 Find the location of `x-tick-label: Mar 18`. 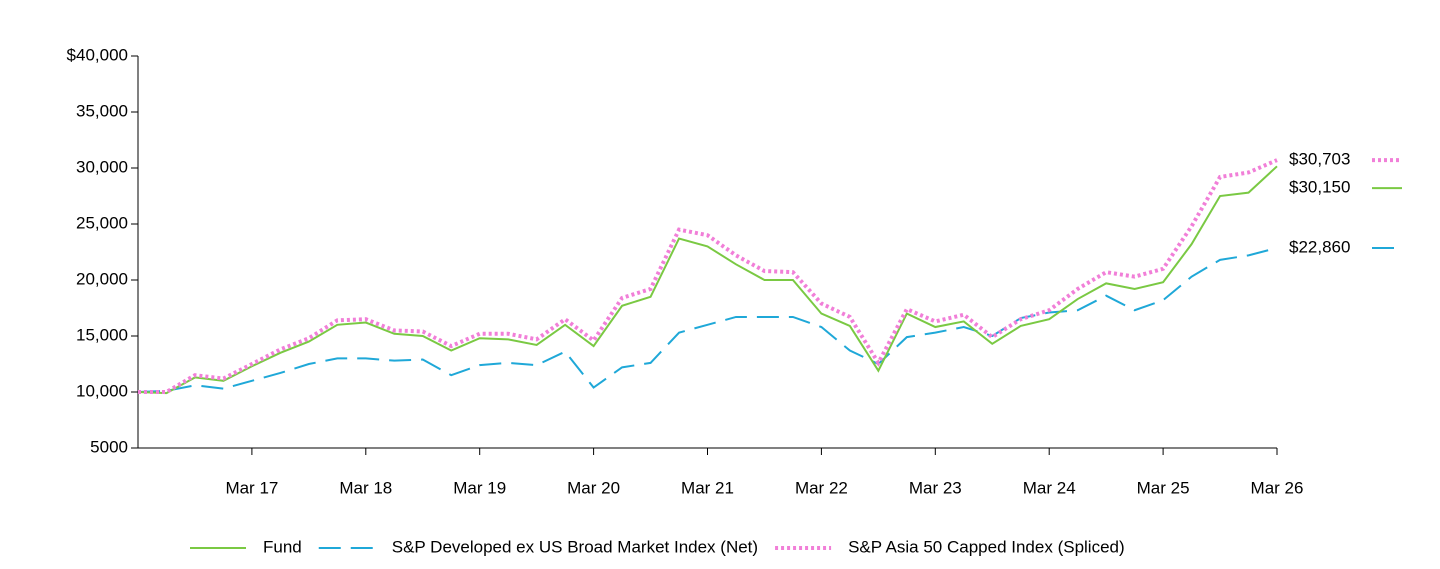

x-tick-label: Mar 18 is located at coordinates (365, 487).